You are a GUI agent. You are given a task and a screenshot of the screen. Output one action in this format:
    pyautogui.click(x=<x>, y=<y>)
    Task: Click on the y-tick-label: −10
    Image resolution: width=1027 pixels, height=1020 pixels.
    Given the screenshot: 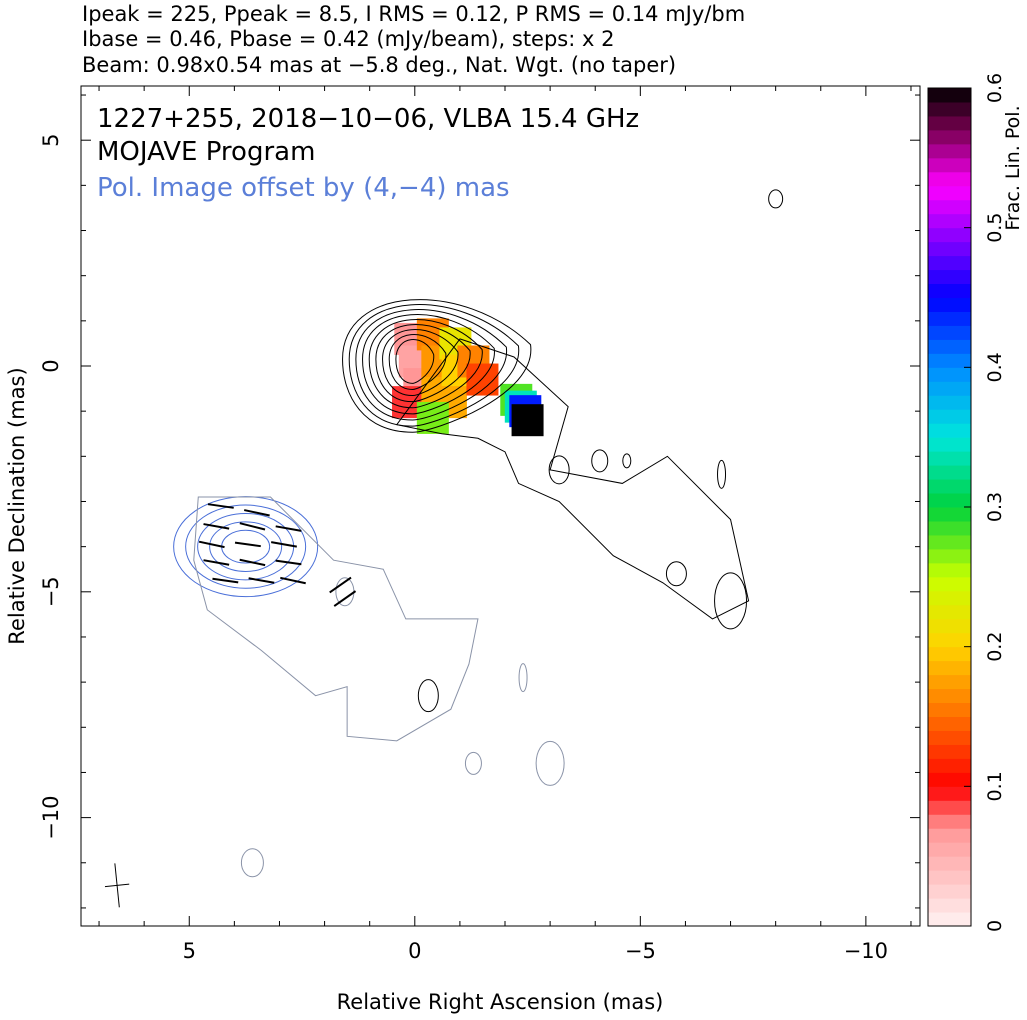 What is the action you would take?
    pyautogui.click(x=51, y=817)
    